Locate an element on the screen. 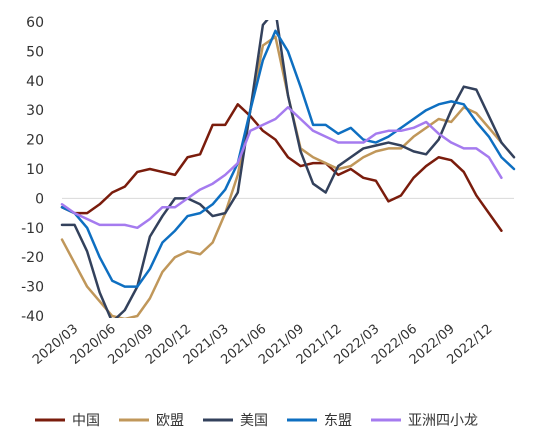  y-tick-label: 50 is located at coordinates (35, 52).